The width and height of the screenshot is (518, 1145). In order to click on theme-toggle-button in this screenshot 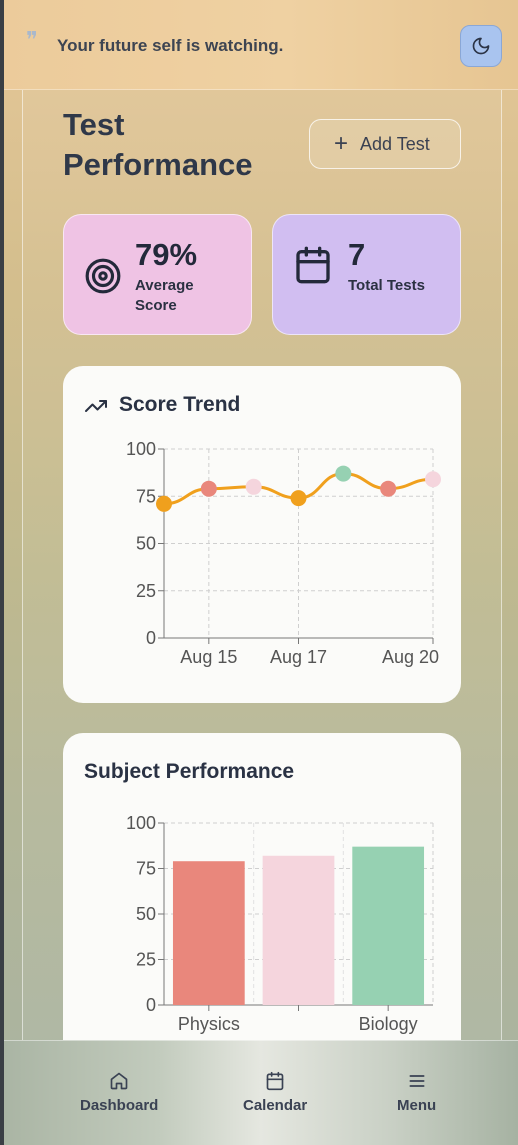, I will do `click(481, 46)`.